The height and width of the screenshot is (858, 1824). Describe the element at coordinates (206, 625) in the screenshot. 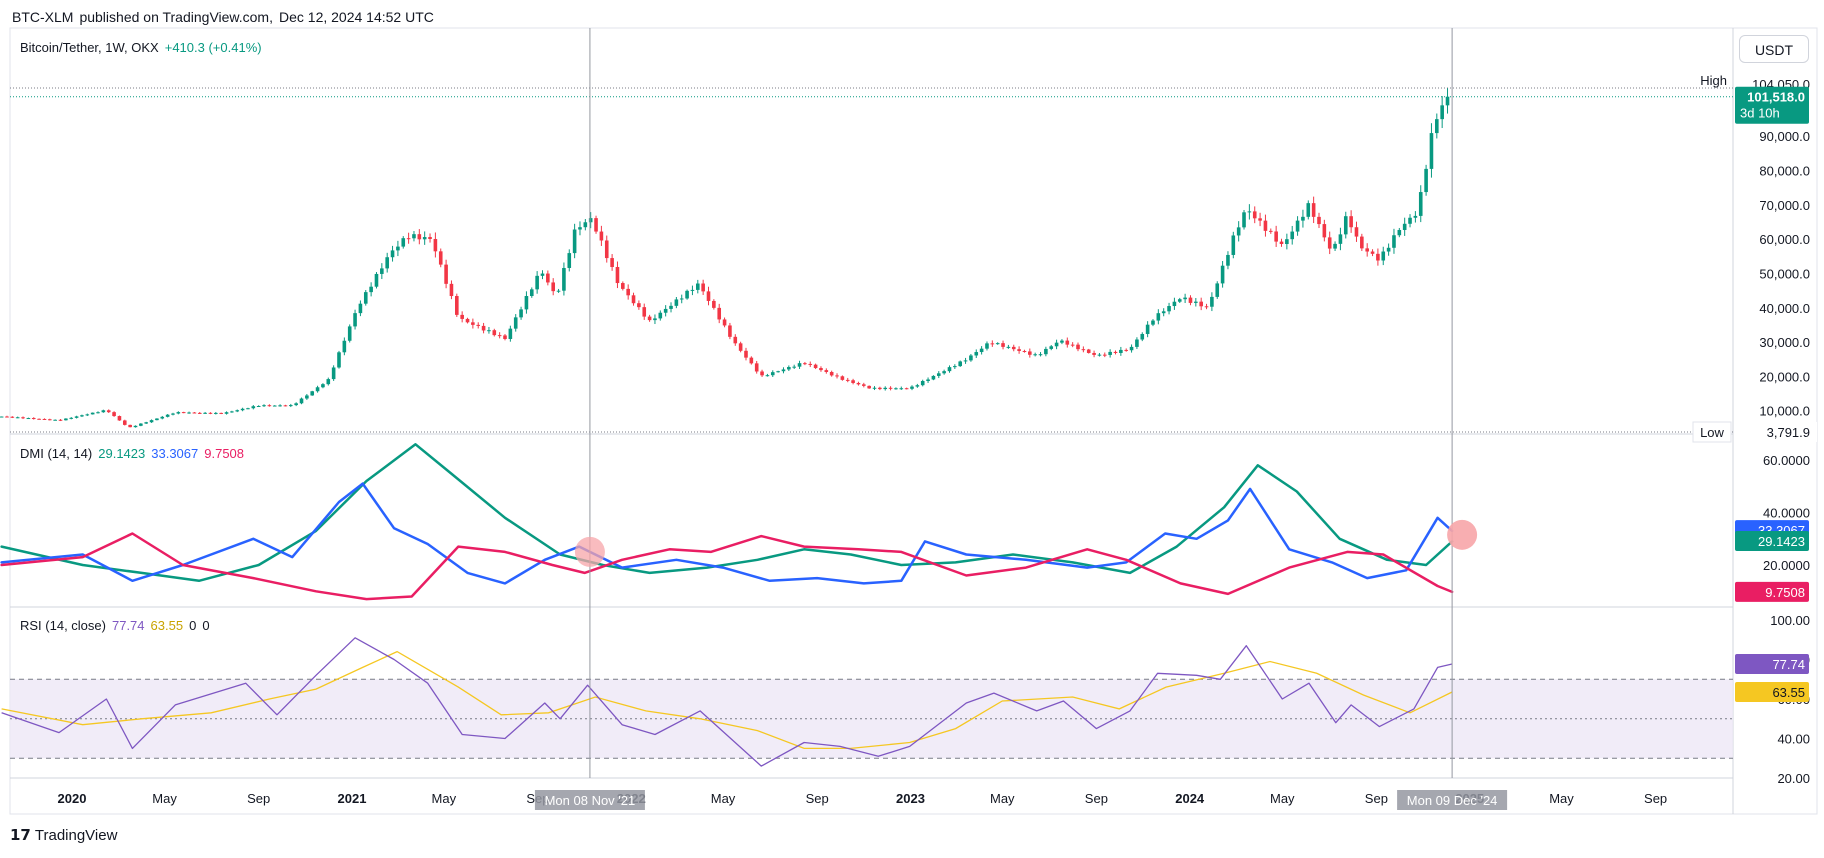

I see `rsi-extra-2: 0` at that location.